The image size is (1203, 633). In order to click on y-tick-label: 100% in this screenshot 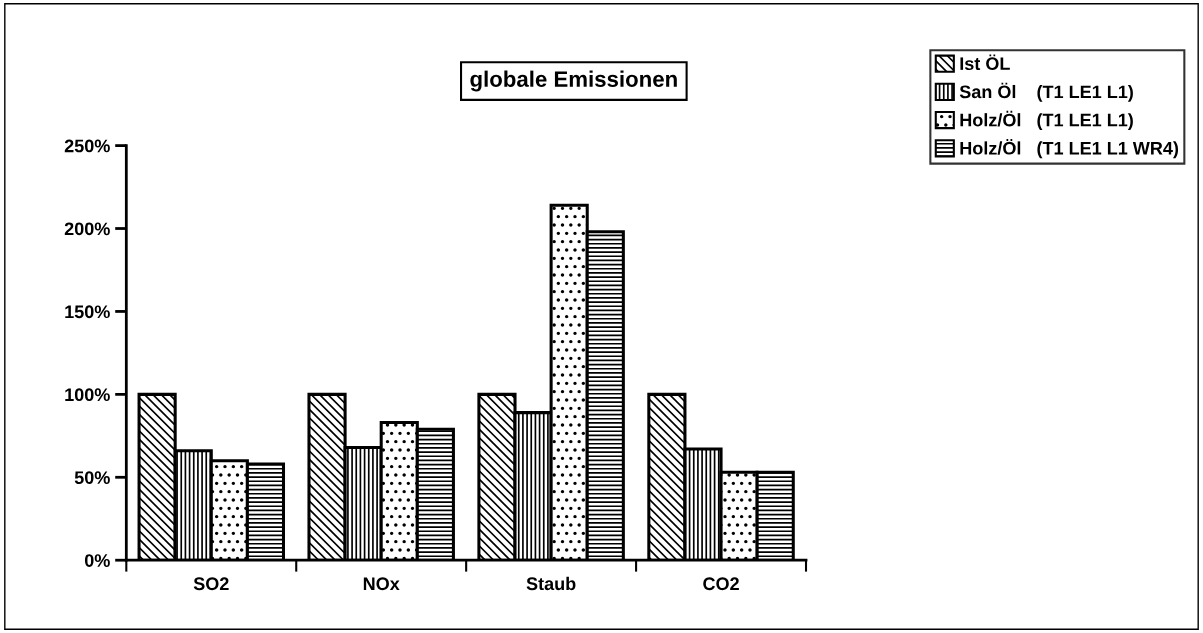, I will do `click(87, 395)`.